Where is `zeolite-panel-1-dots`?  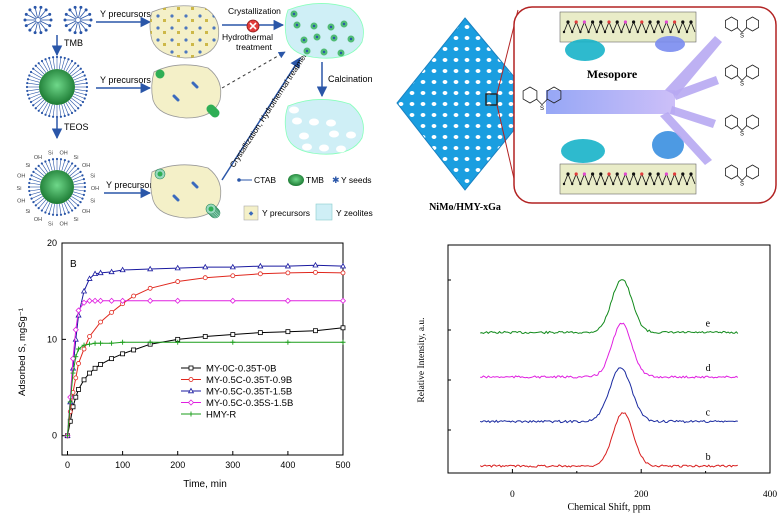 zeolite-panel-1-dots is located at coordinates (322, 33).